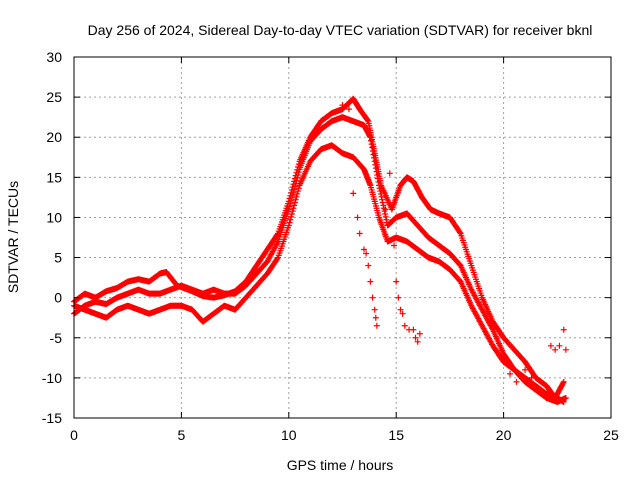 The width and height of the screenshot is (640, 480). I want to click on x-tick-label: 0, so click(74, 435).